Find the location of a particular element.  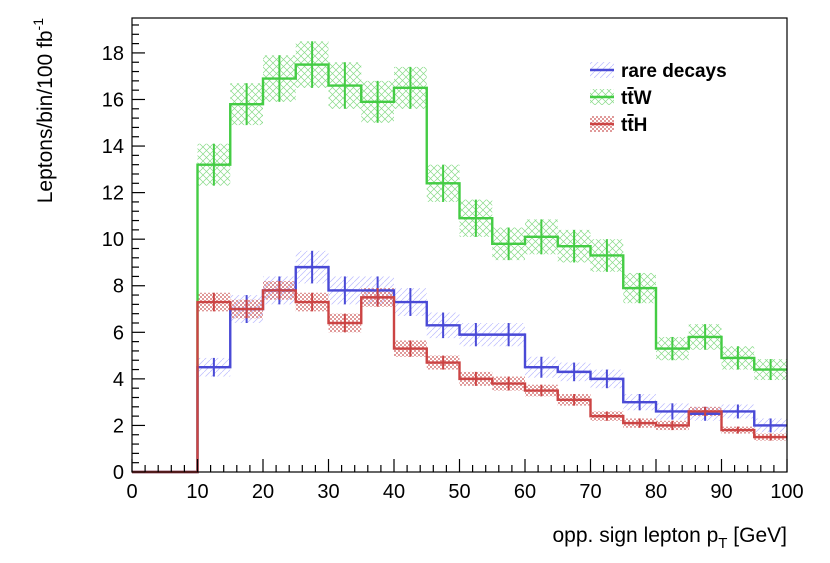

x-tick-label-30: 30 is located at coordinates (328, 492).